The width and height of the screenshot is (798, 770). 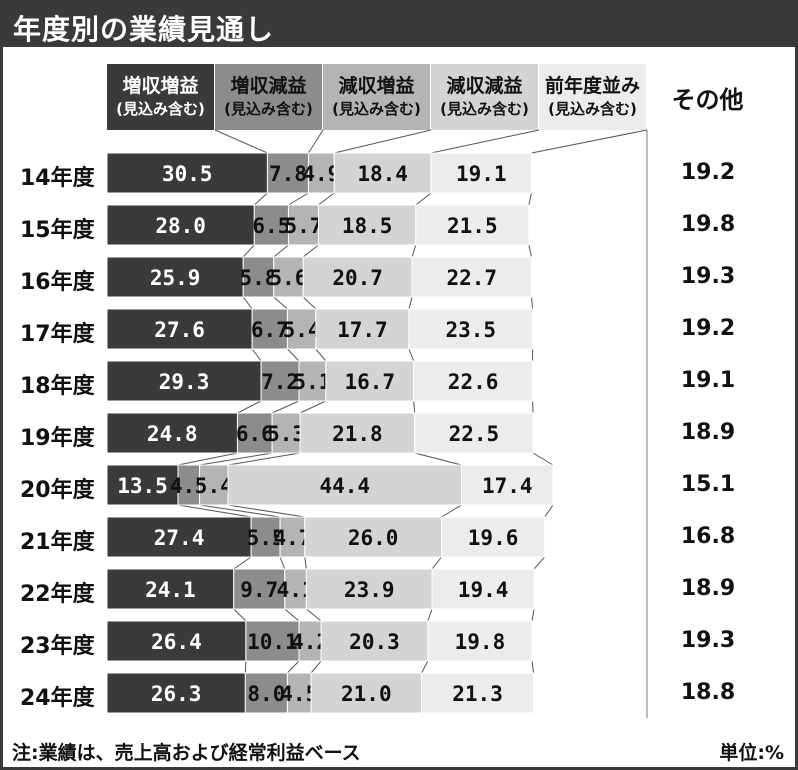 I want to click on column-header-1: 増収増益 (見込み含む), so click(x=161, y=97).